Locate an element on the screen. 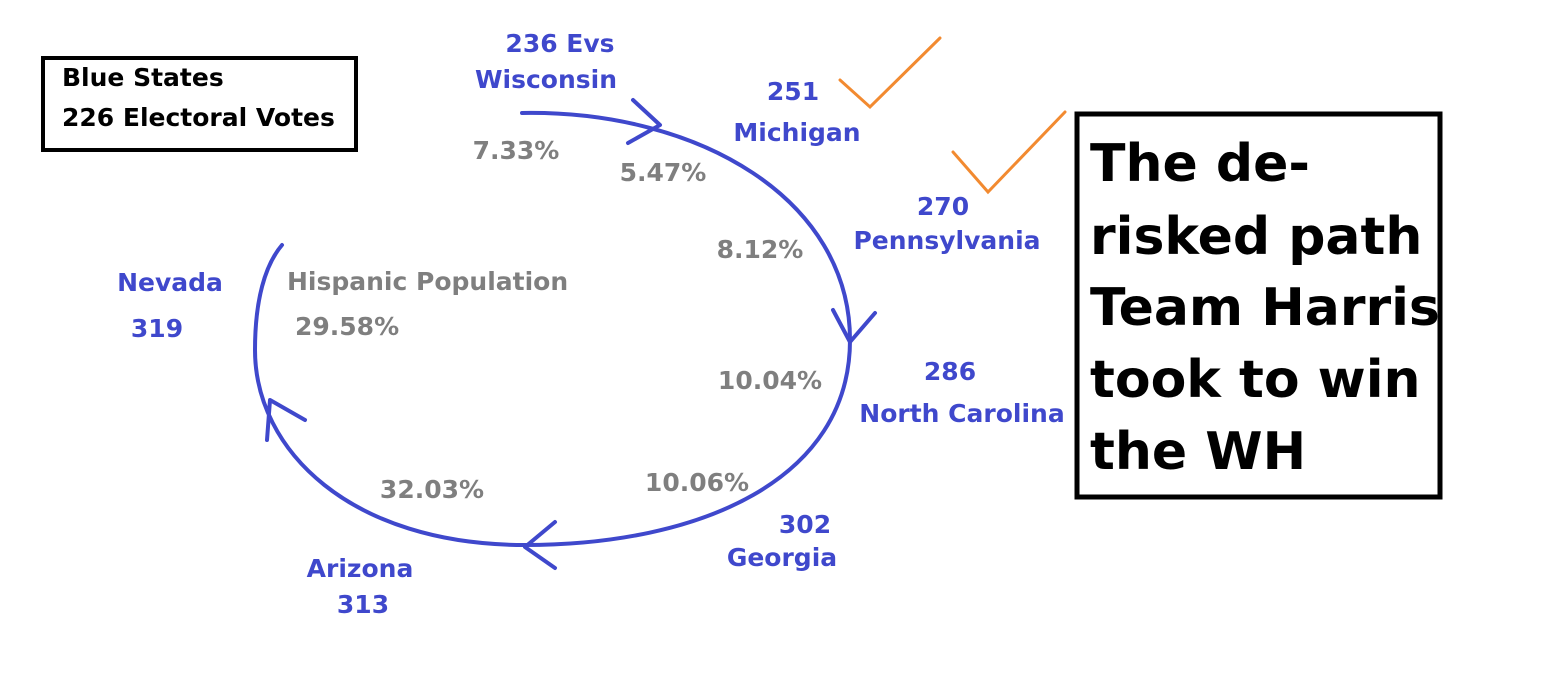 The image size is (1558, 690). state-name: Wisconsin is located at coordinates (546, 79).